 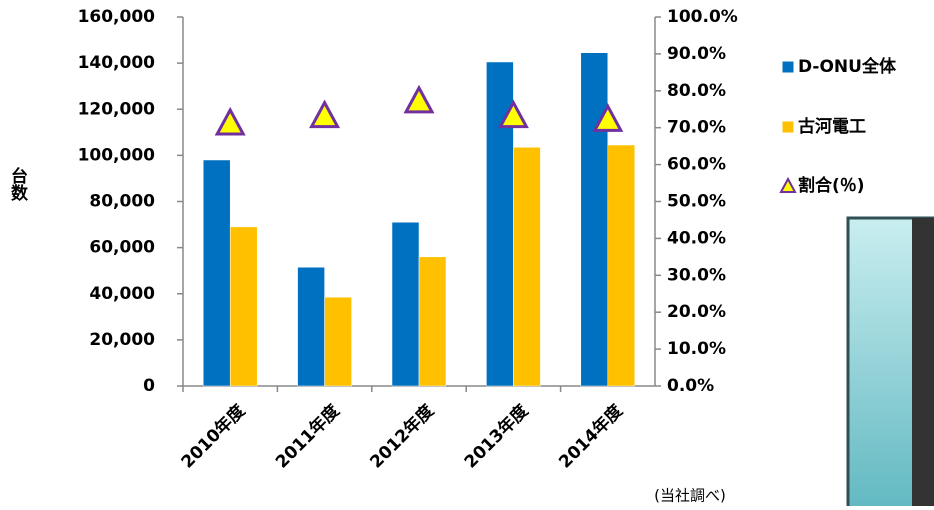 What do you see at coordinates (402, 436) in the screenshot?
I see `x-tick-label: 2012年度` at bounding box center [402, 436].